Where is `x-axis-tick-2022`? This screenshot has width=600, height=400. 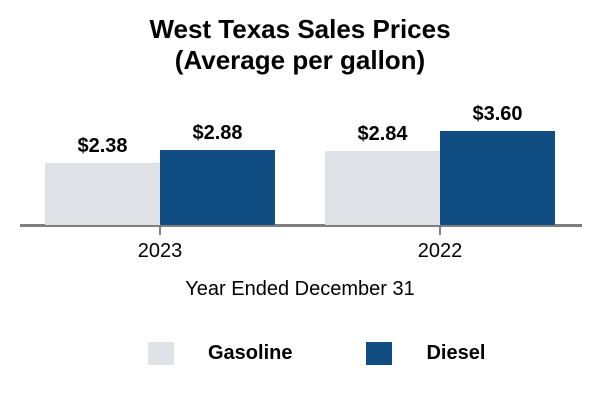
x-axis-tick-2022 is located at coordinates (440, 231).